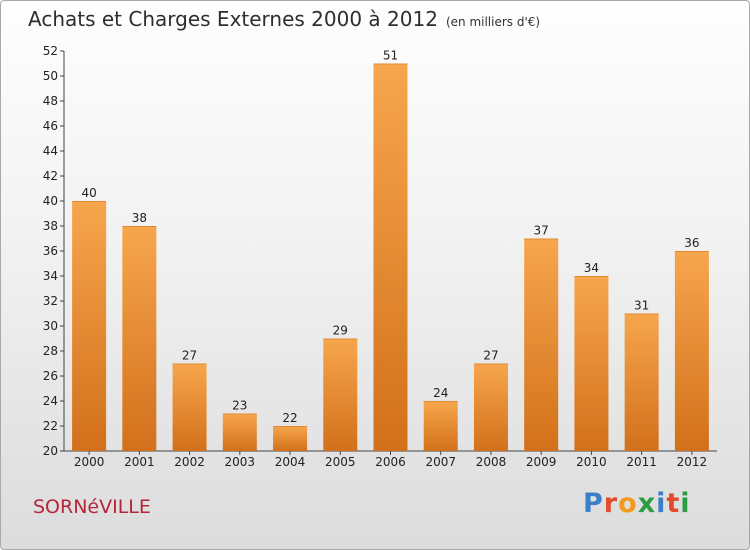  What do you see at coordinates (340, 394) in the screenshot?
I see `bar-2005` at bounding box center [340, 394].